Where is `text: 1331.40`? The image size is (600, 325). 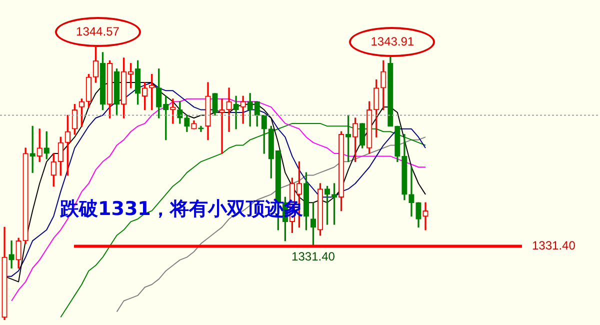 text: 1331.40 is located at coordinates (554, 245).